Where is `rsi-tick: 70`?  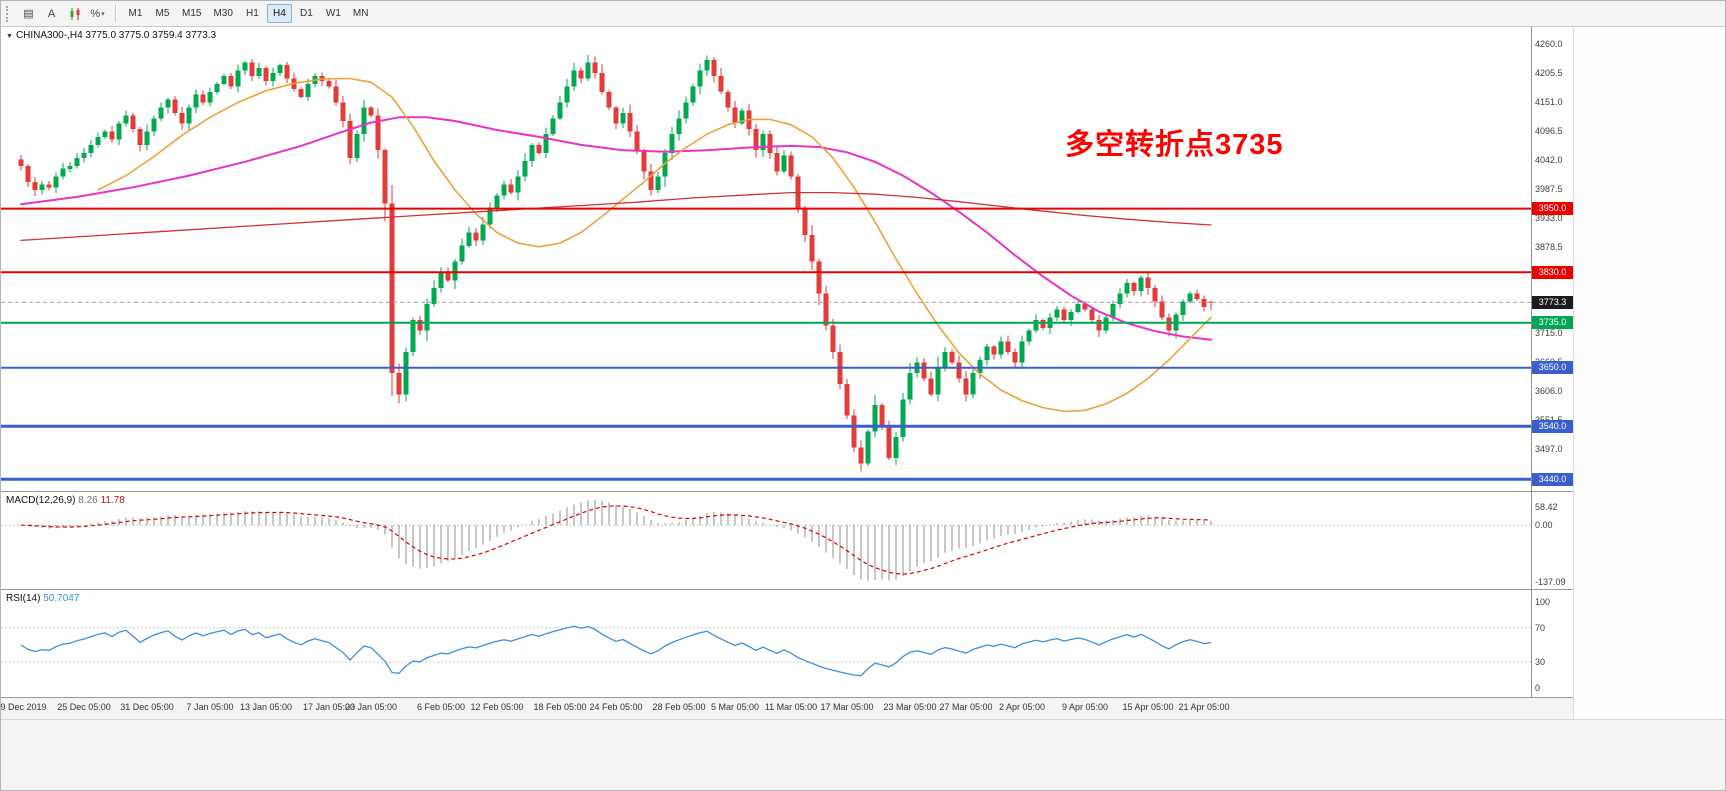 rsi-tick: 70 is located at coordinates (1540, 627).